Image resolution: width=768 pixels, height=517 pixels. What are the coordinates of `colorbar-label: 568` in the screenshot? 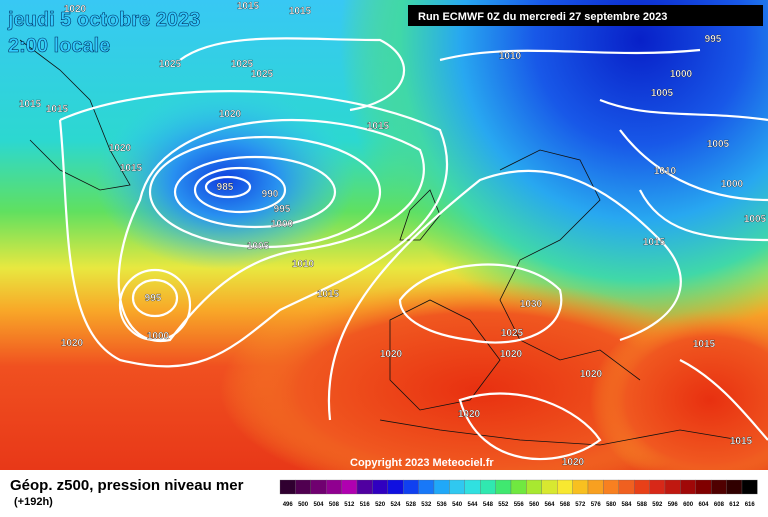 It's located at (565, 505).